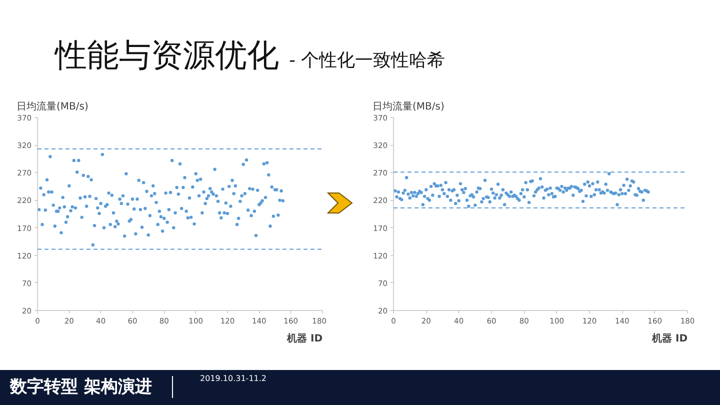 The height and width of the screenshot is (405, 720). I want to click on text: 数字转型 架构演进, so click(81, 387).